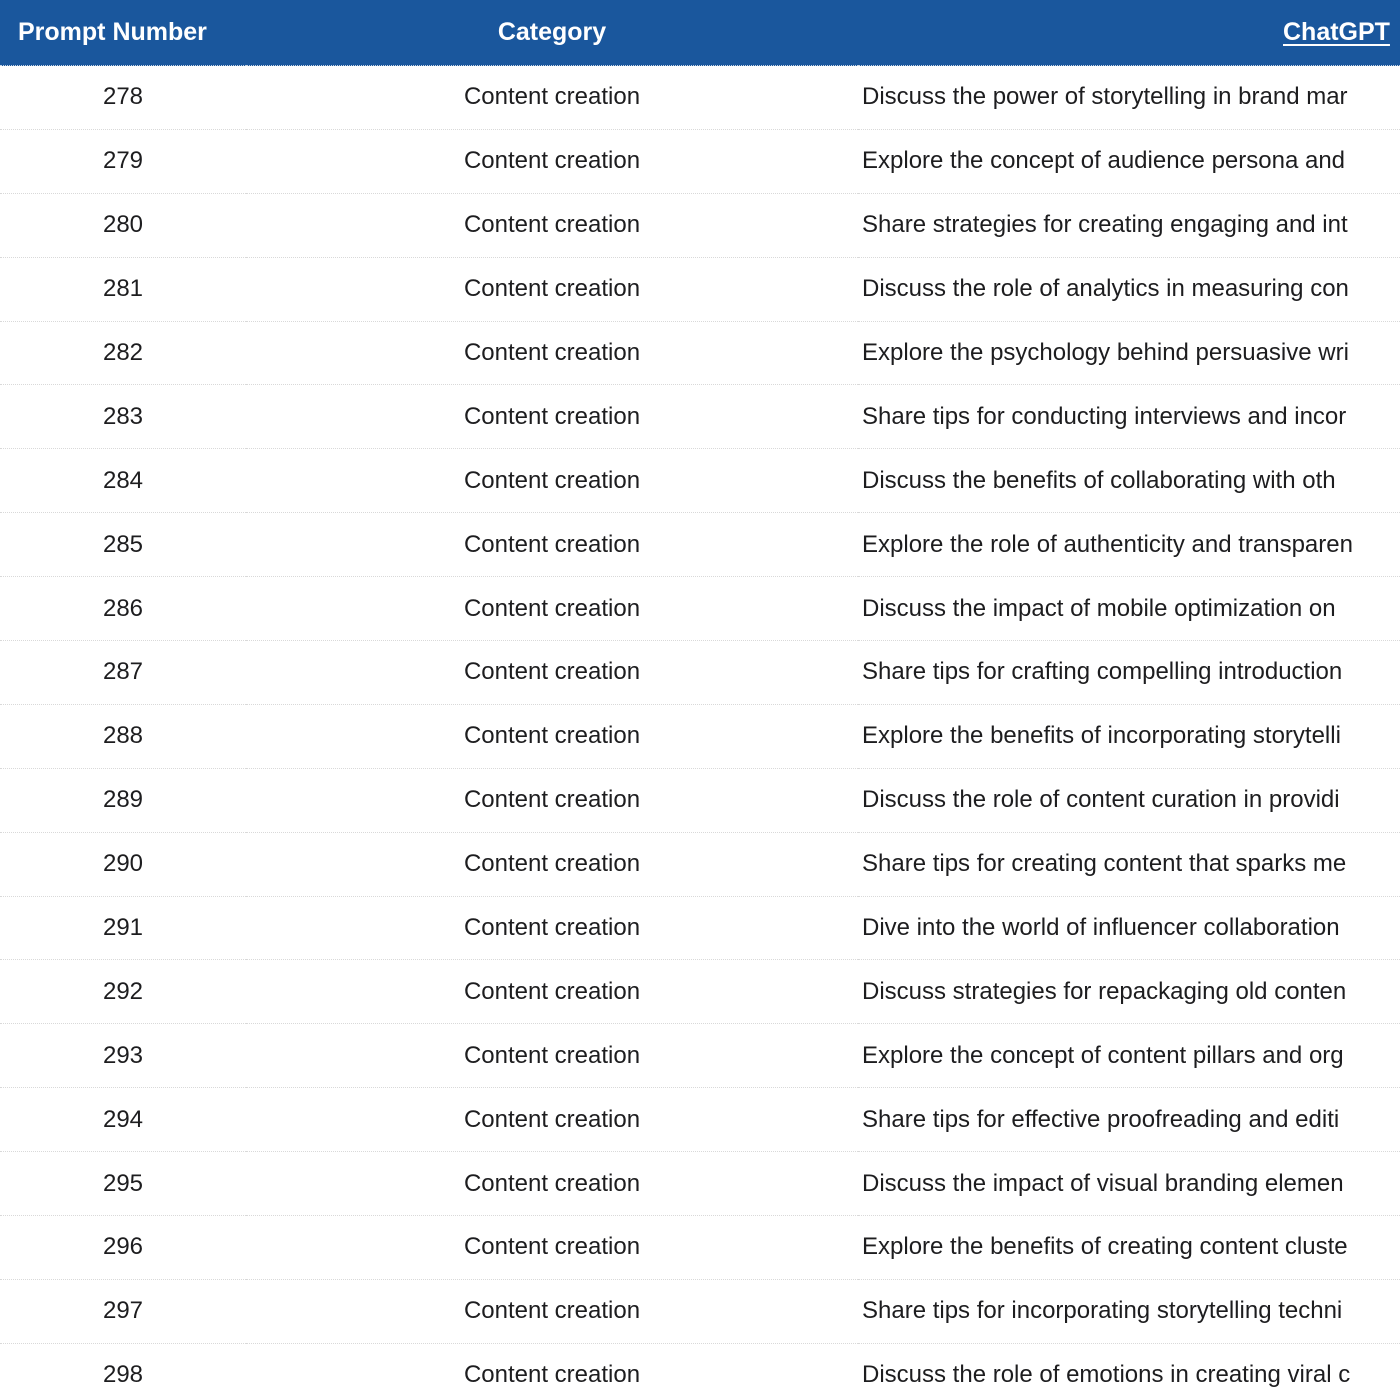  What do you see at coordinates (123, 97) in the screenshot?
I see `prompt-number-cell: 278` at bounding box center [123, 97].